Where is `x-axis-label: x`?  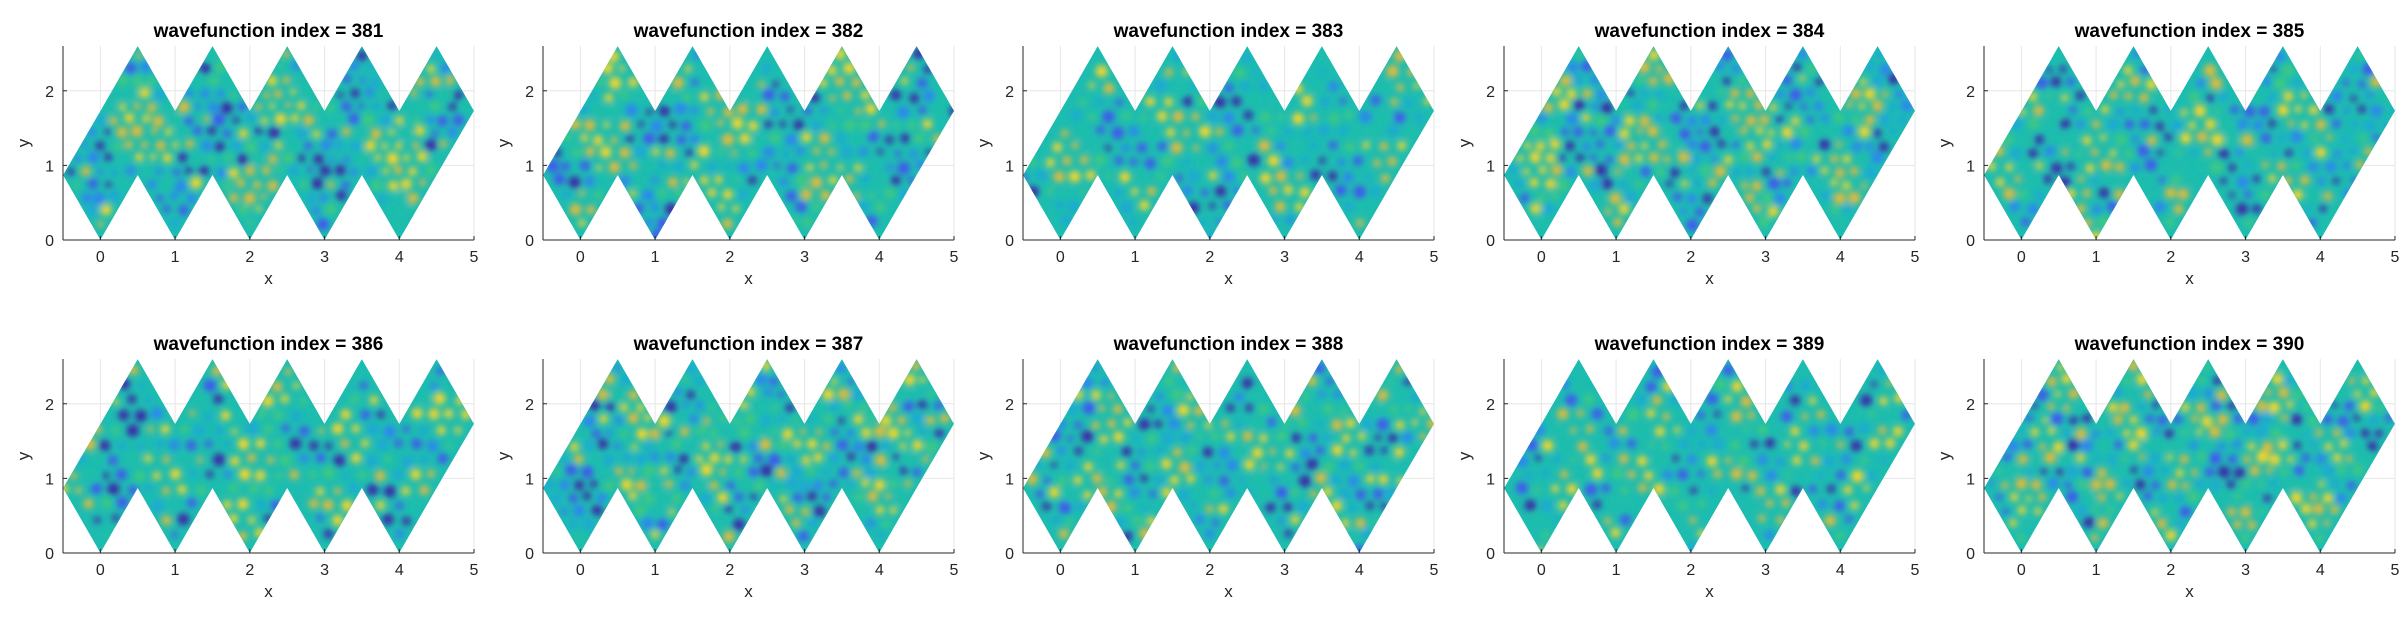 x-axis-label: x is located at coordinates (2189, 278).